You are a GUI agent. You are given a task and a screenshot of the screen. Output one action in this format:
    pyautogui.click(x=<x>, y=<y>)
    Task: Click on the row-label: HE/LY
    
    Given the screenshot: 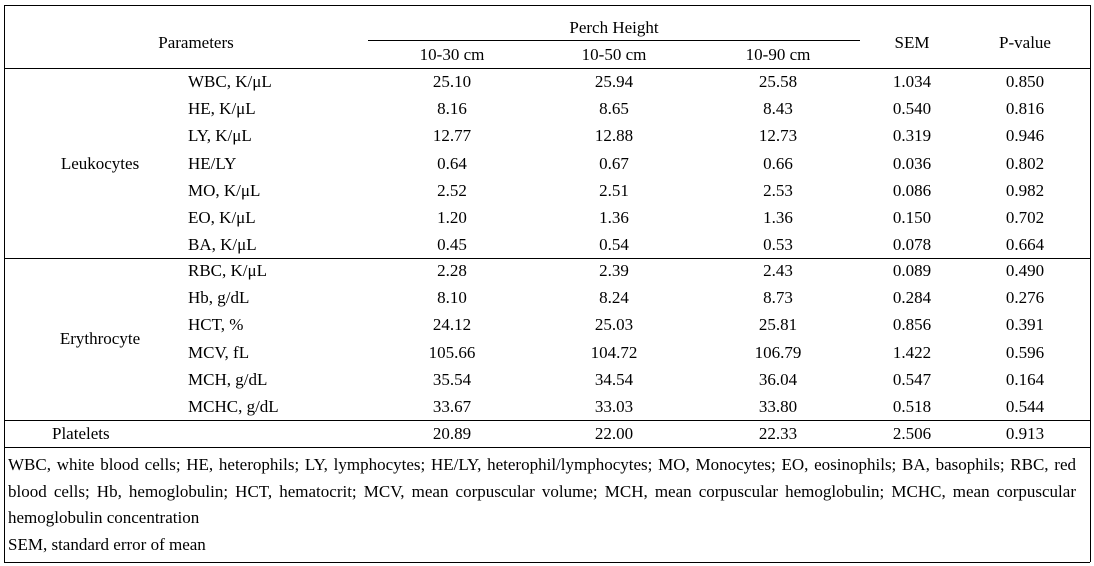 What is the action you would take?
    pyautogui.click(x=212, y=163)
    